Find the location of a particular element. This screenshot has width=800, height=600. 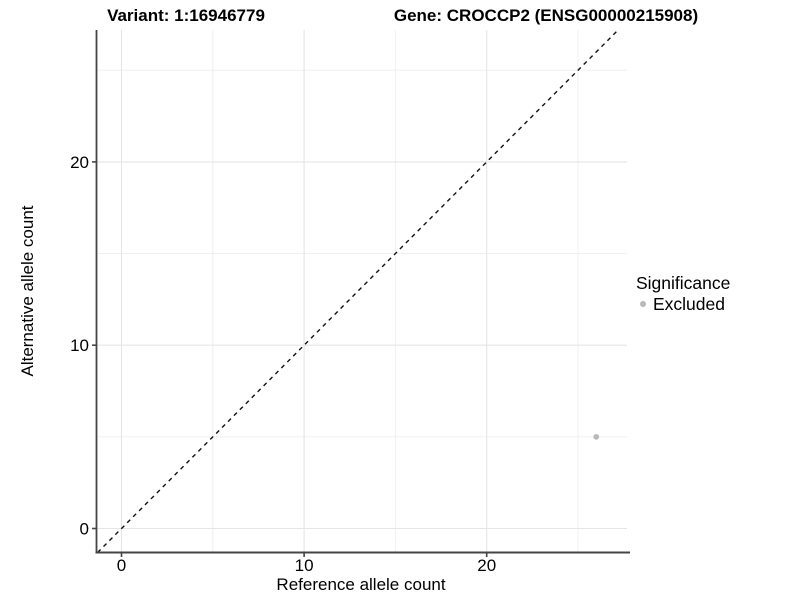

legend-title: Significance is located at coordinates (683, 283).